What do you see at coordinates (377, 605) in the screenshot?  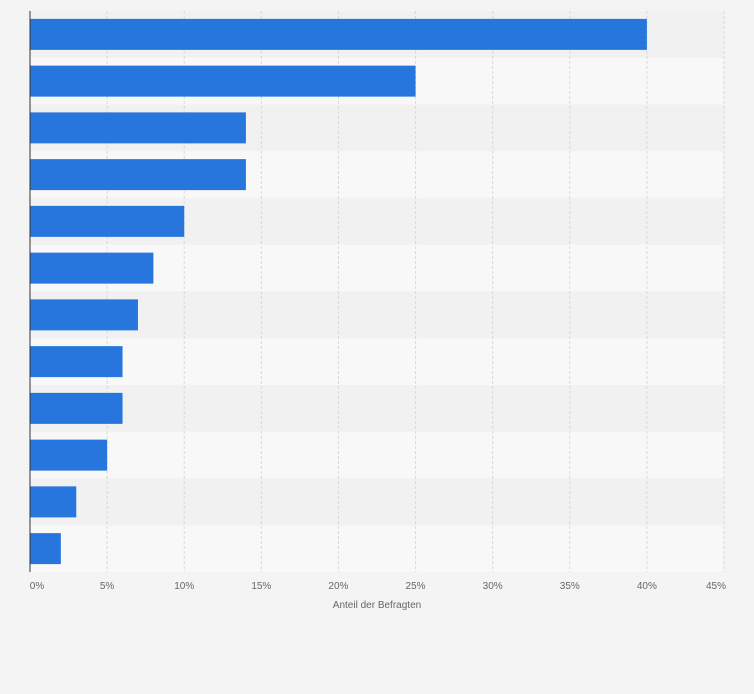 I see `x-axis-title: Anteil der Befragten` at bounding box center [377, 605].